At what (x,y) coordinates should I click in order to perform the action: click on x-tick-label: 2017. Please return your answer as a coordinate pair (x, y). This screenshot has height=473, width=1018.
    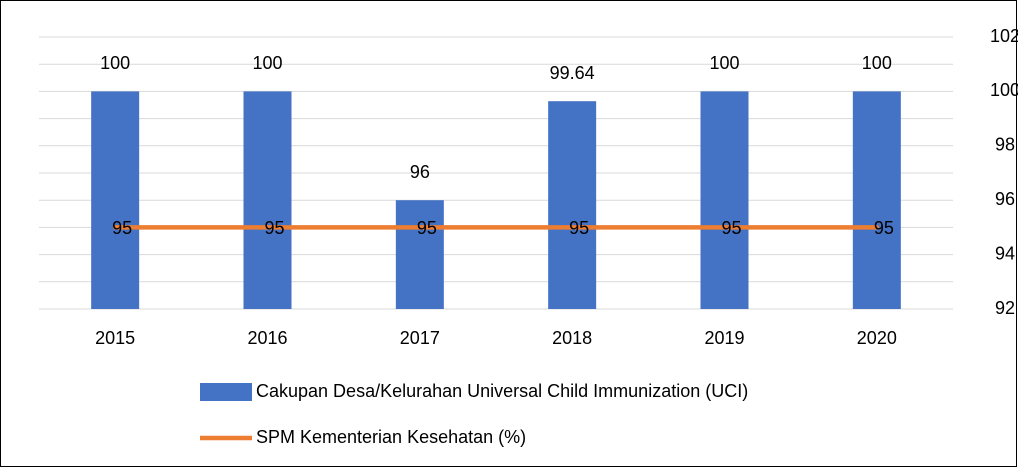
    Looking at the image, I should click on (420, 338).